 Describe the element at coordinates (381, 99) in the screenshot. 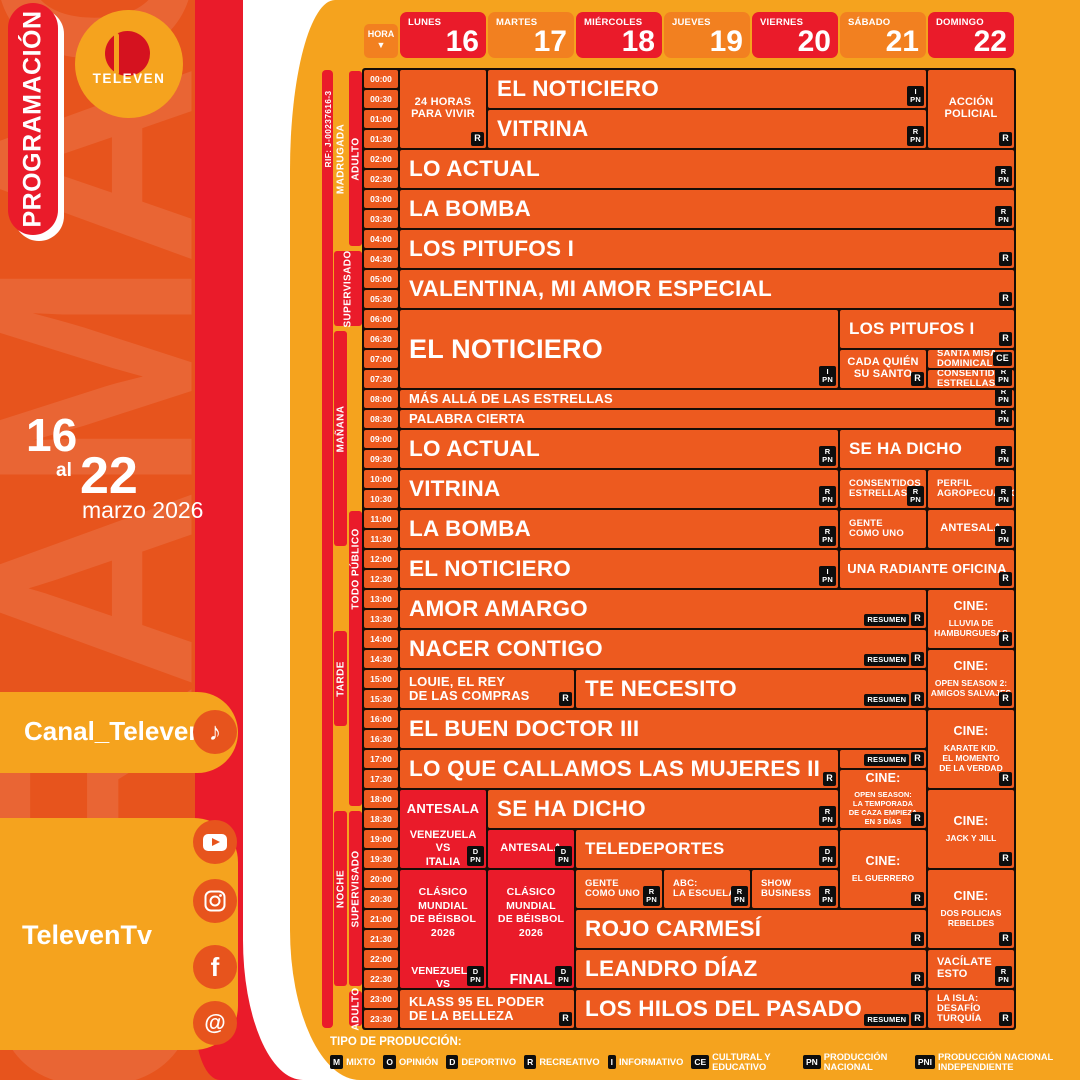

I see `time-cell: 00:30` at that location.